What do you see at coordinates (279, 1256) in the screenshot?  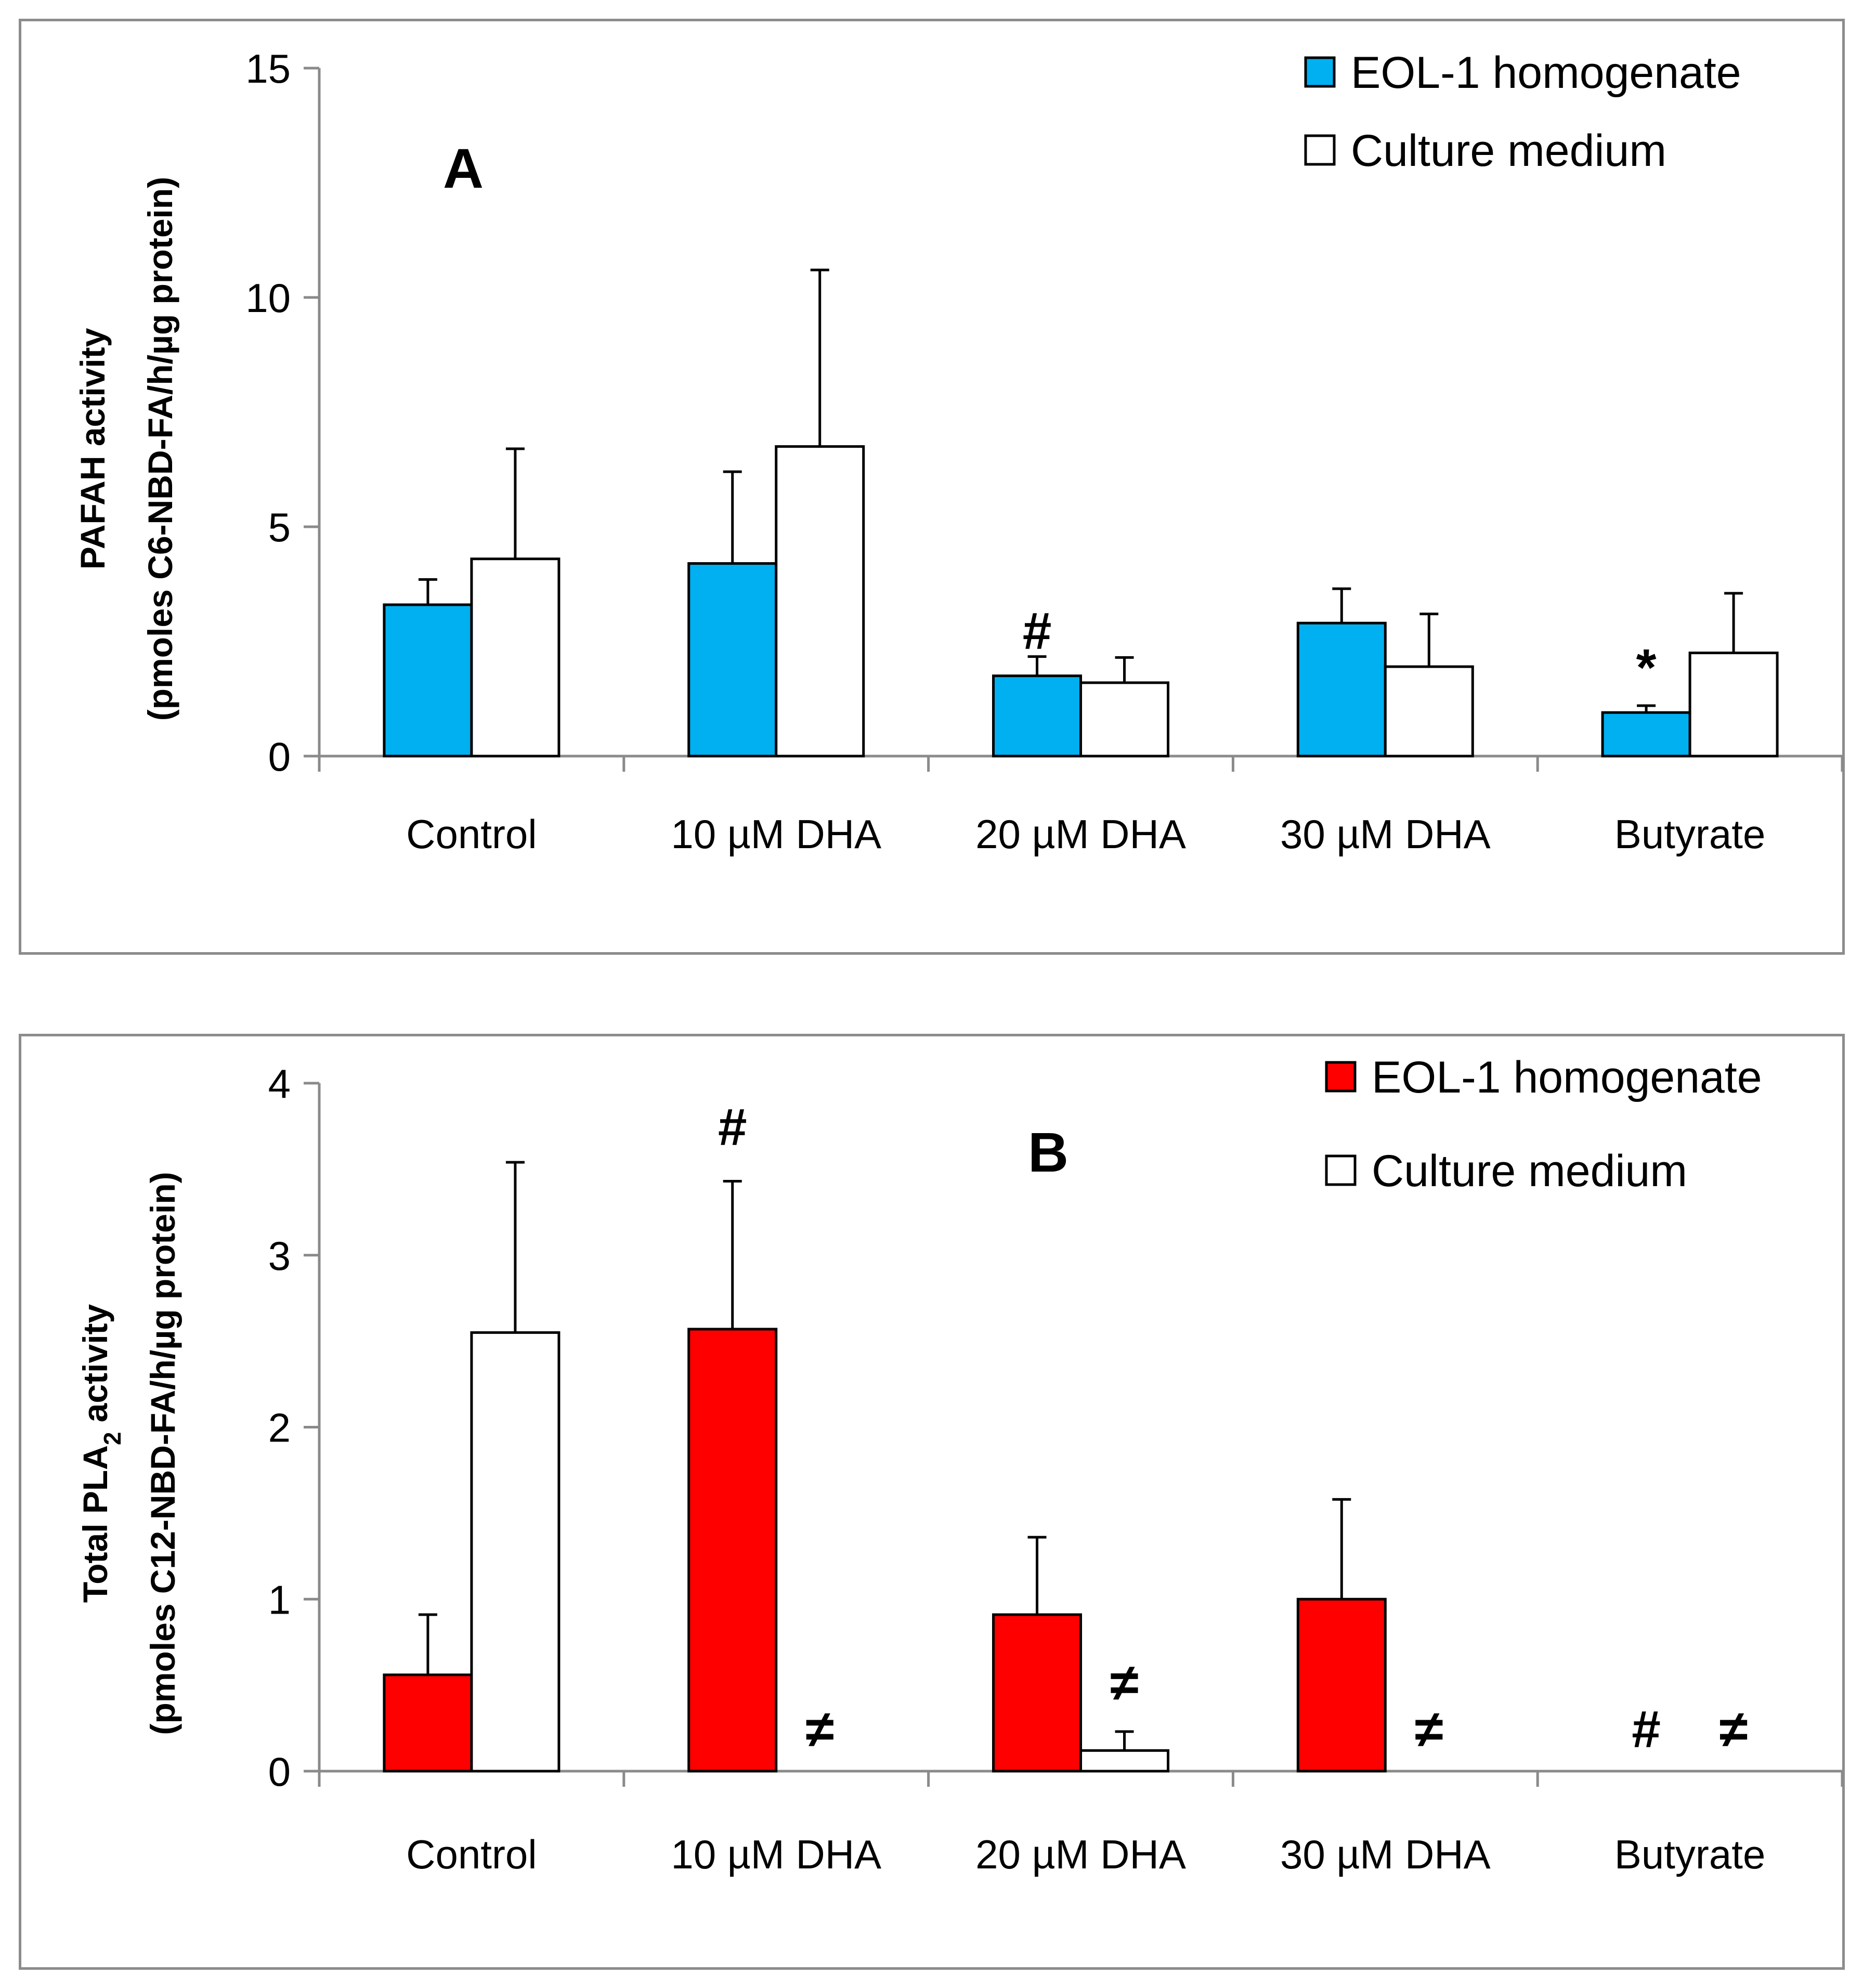 I see `y-tick-label: 3` at bounding box center [279, 1256].